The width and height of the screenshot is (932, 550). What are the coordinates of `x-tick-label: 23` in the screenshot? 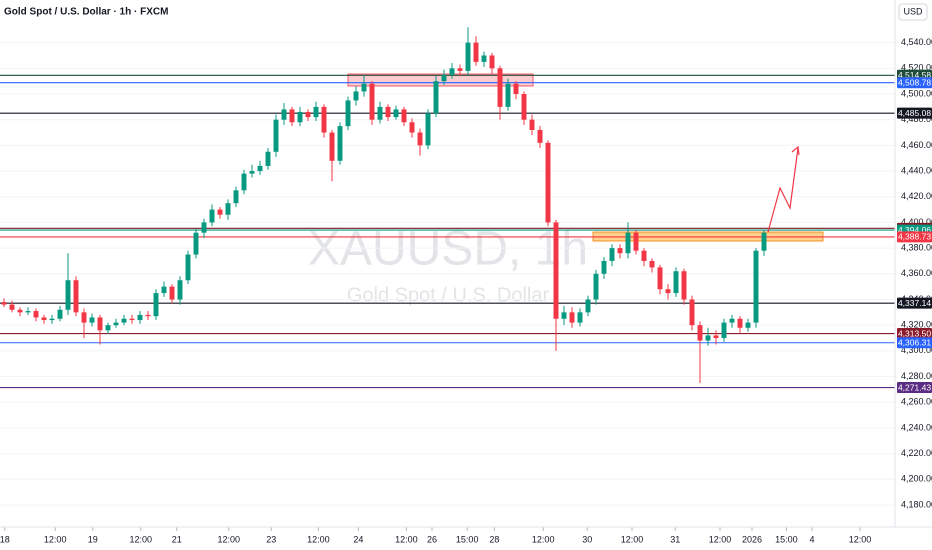 It's located at (271, 539).